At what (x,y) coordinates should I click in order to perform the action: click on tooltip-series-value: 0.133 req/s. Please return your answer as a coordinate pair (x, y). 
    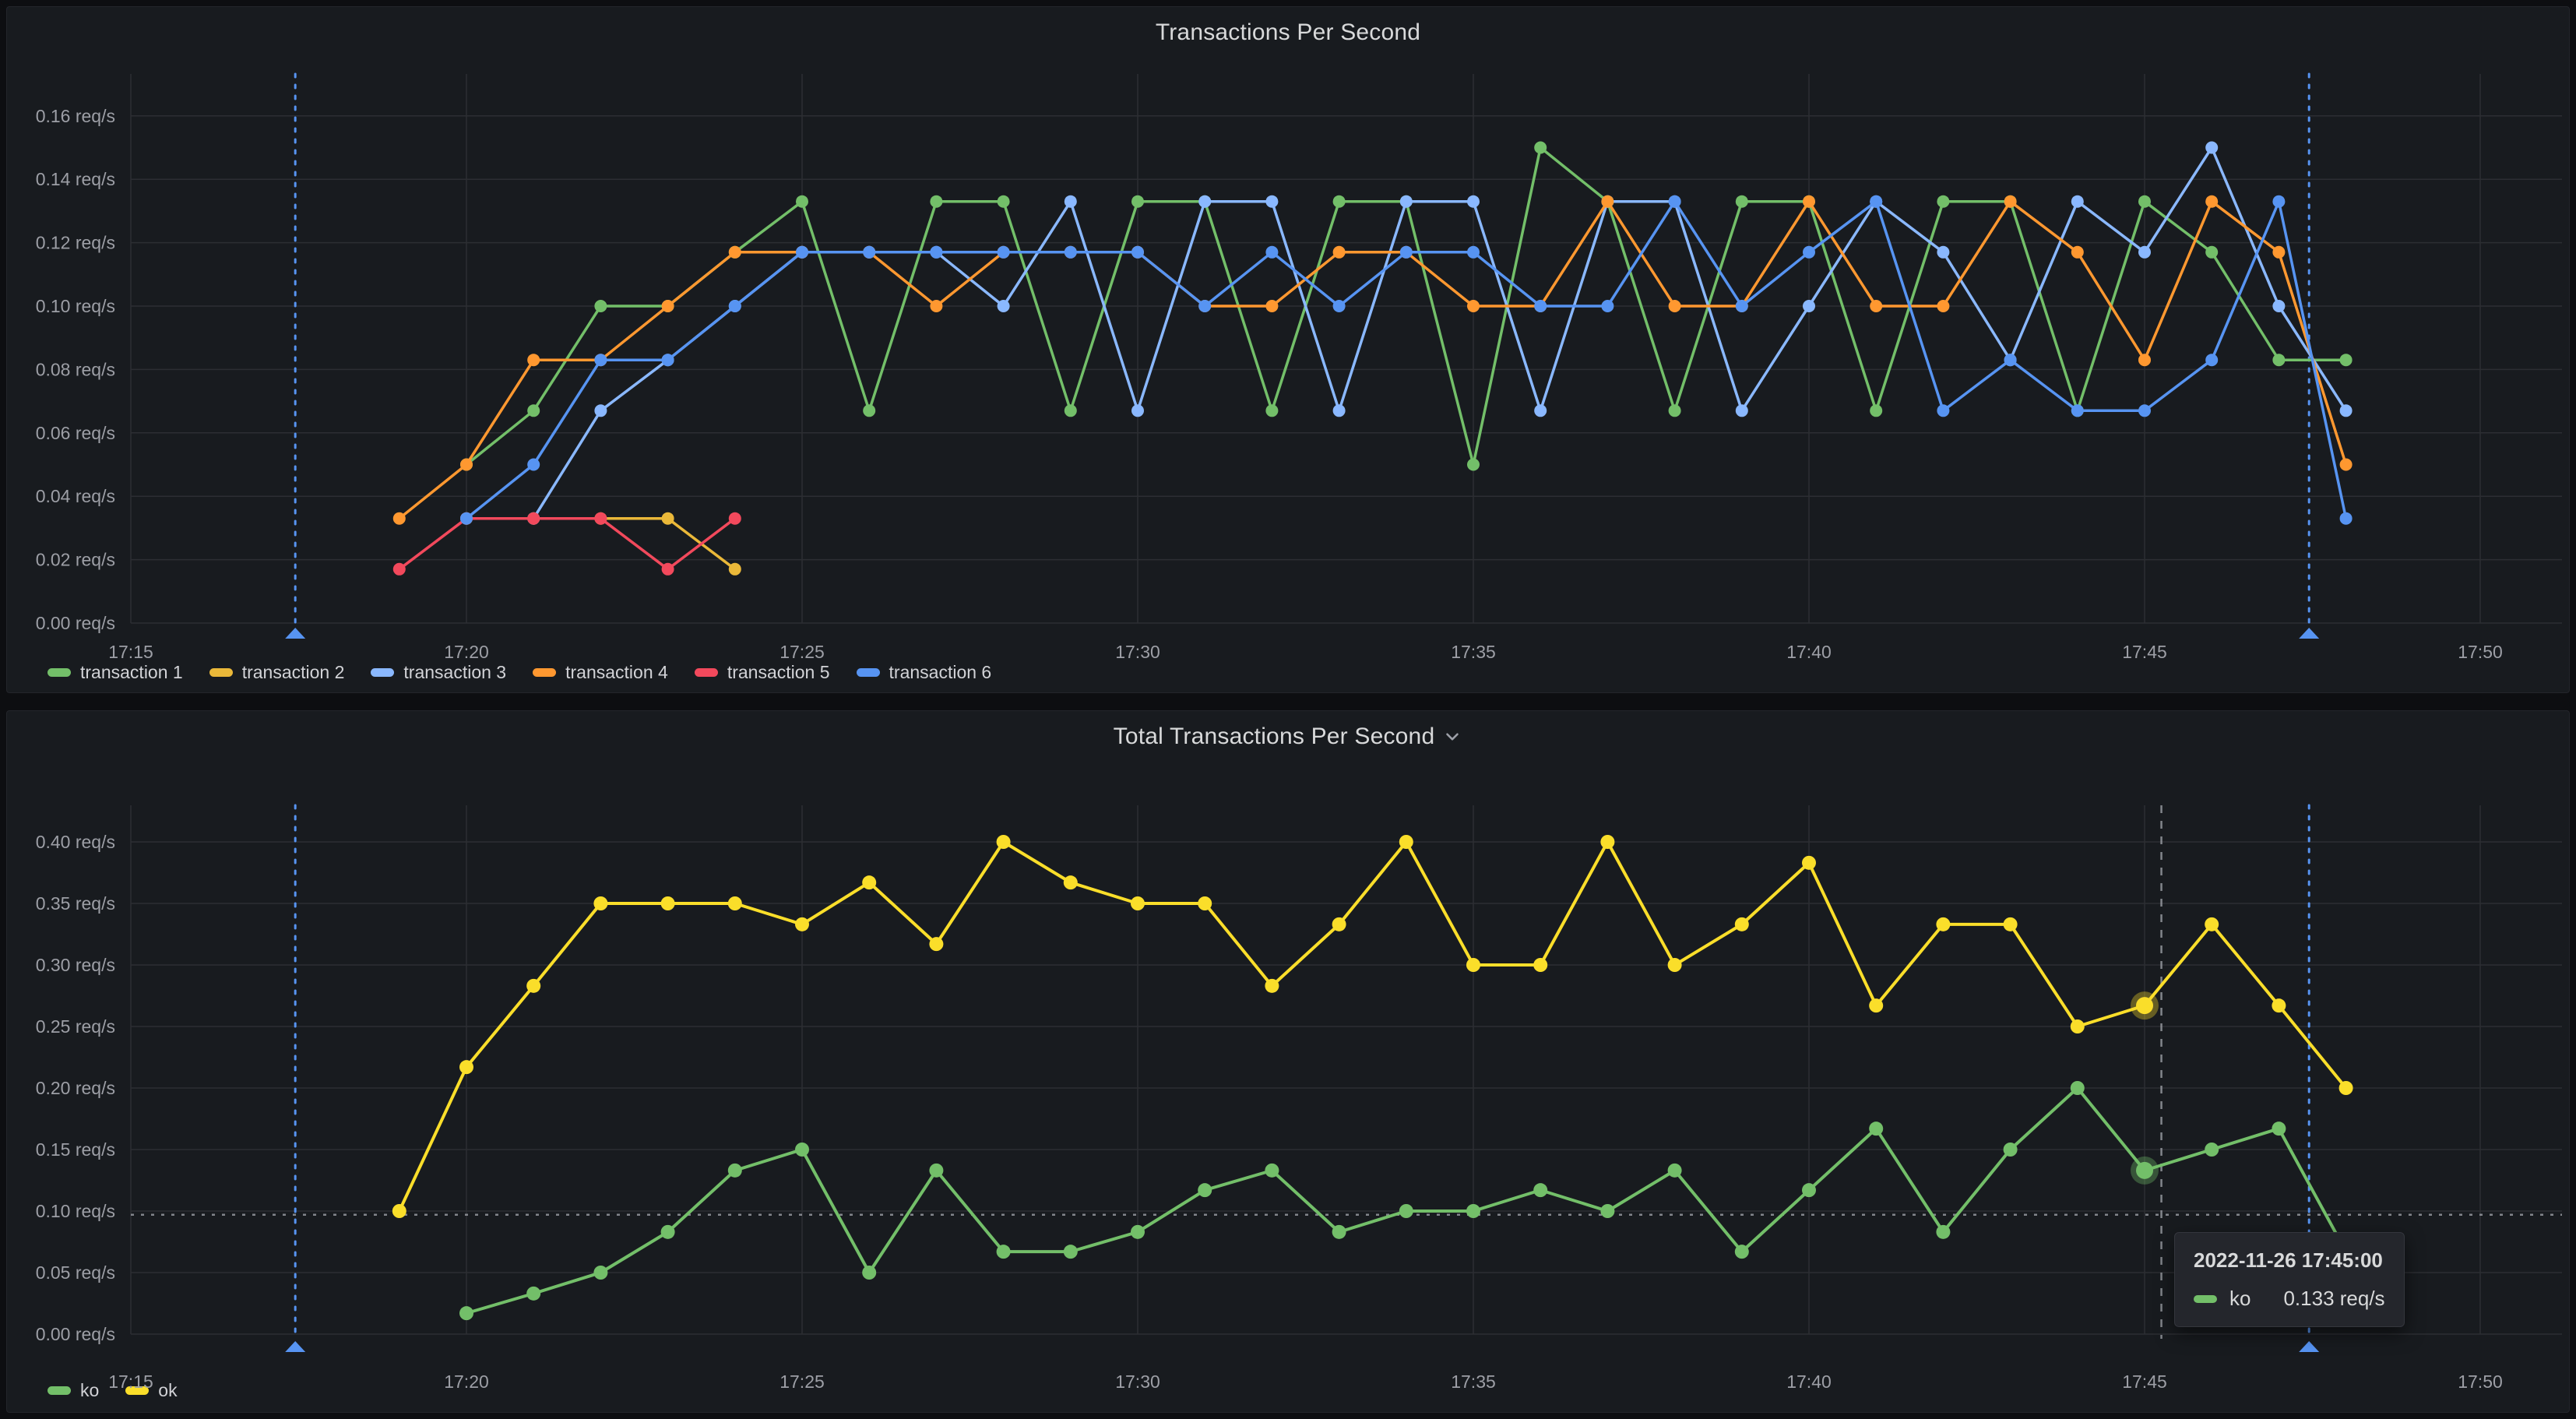
    Looking at the image, I should click on (2334, 1298).